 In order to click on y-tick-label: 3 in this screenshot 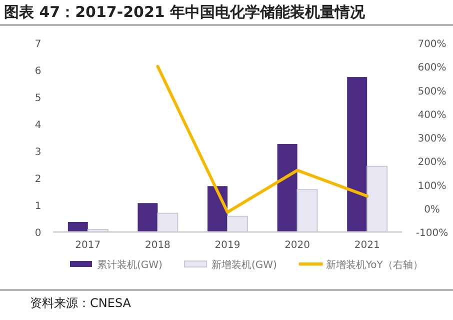, I will do `click(38, 152)`.